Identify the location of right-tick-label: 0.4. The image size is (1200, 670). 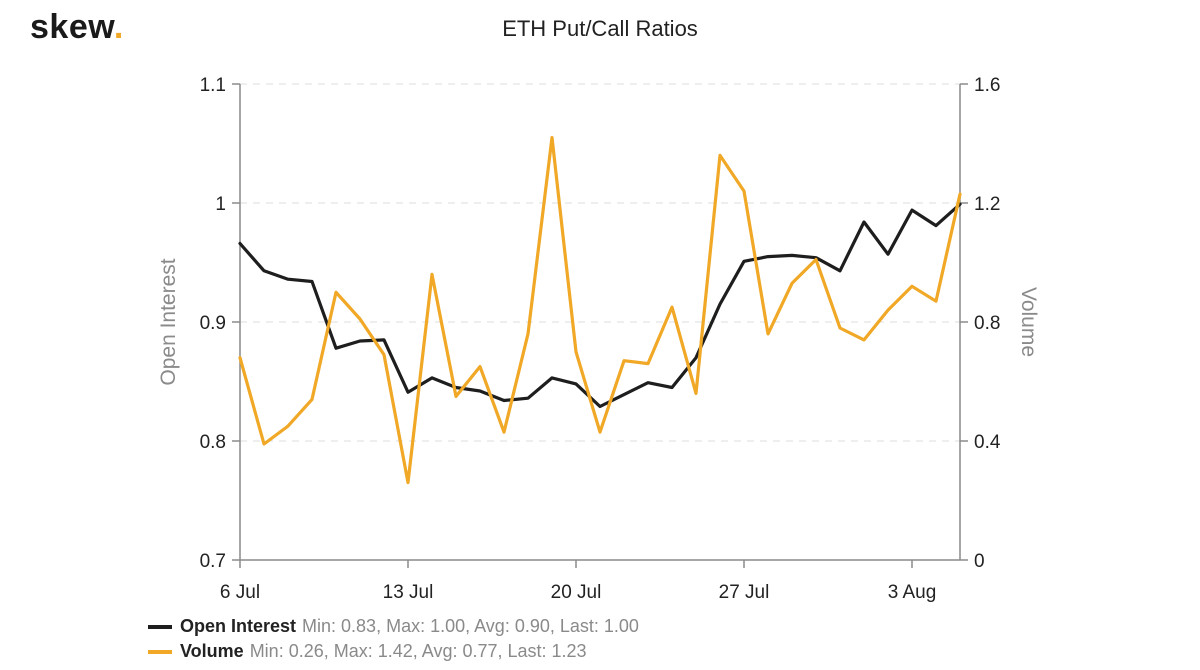
(987, 442).